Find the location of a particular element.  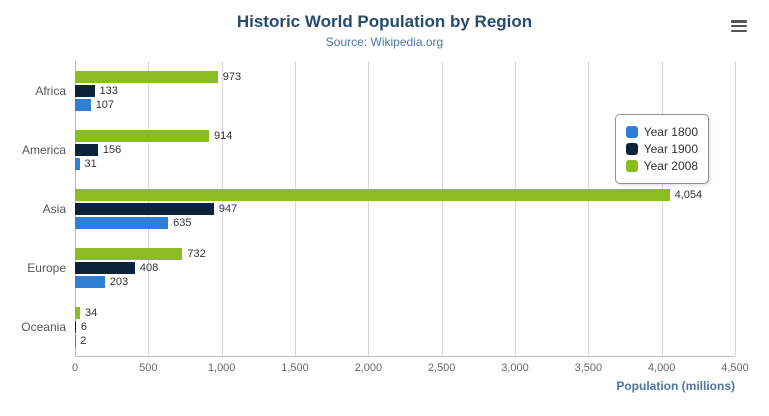

category-row-oceania: Oceania 34 6 2 is located at coordinates (378, 326).